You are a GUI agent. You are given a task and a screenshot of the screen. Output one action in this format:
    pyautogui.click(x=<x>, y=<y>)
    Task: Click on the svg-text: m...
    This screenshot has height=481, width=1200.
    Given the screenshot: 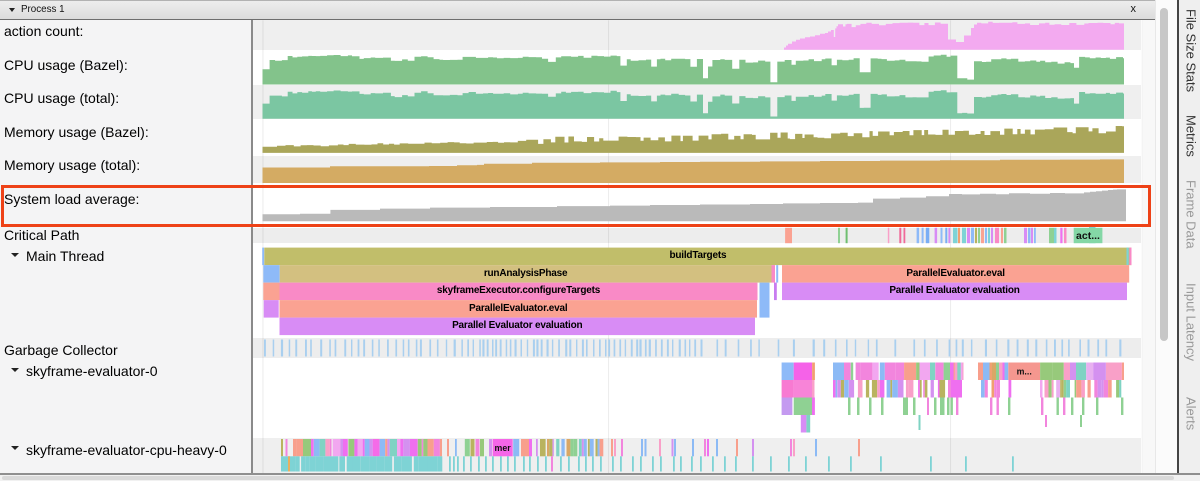 What is the action you would take?
    pyautogui.click(x=1024, y=372)
    